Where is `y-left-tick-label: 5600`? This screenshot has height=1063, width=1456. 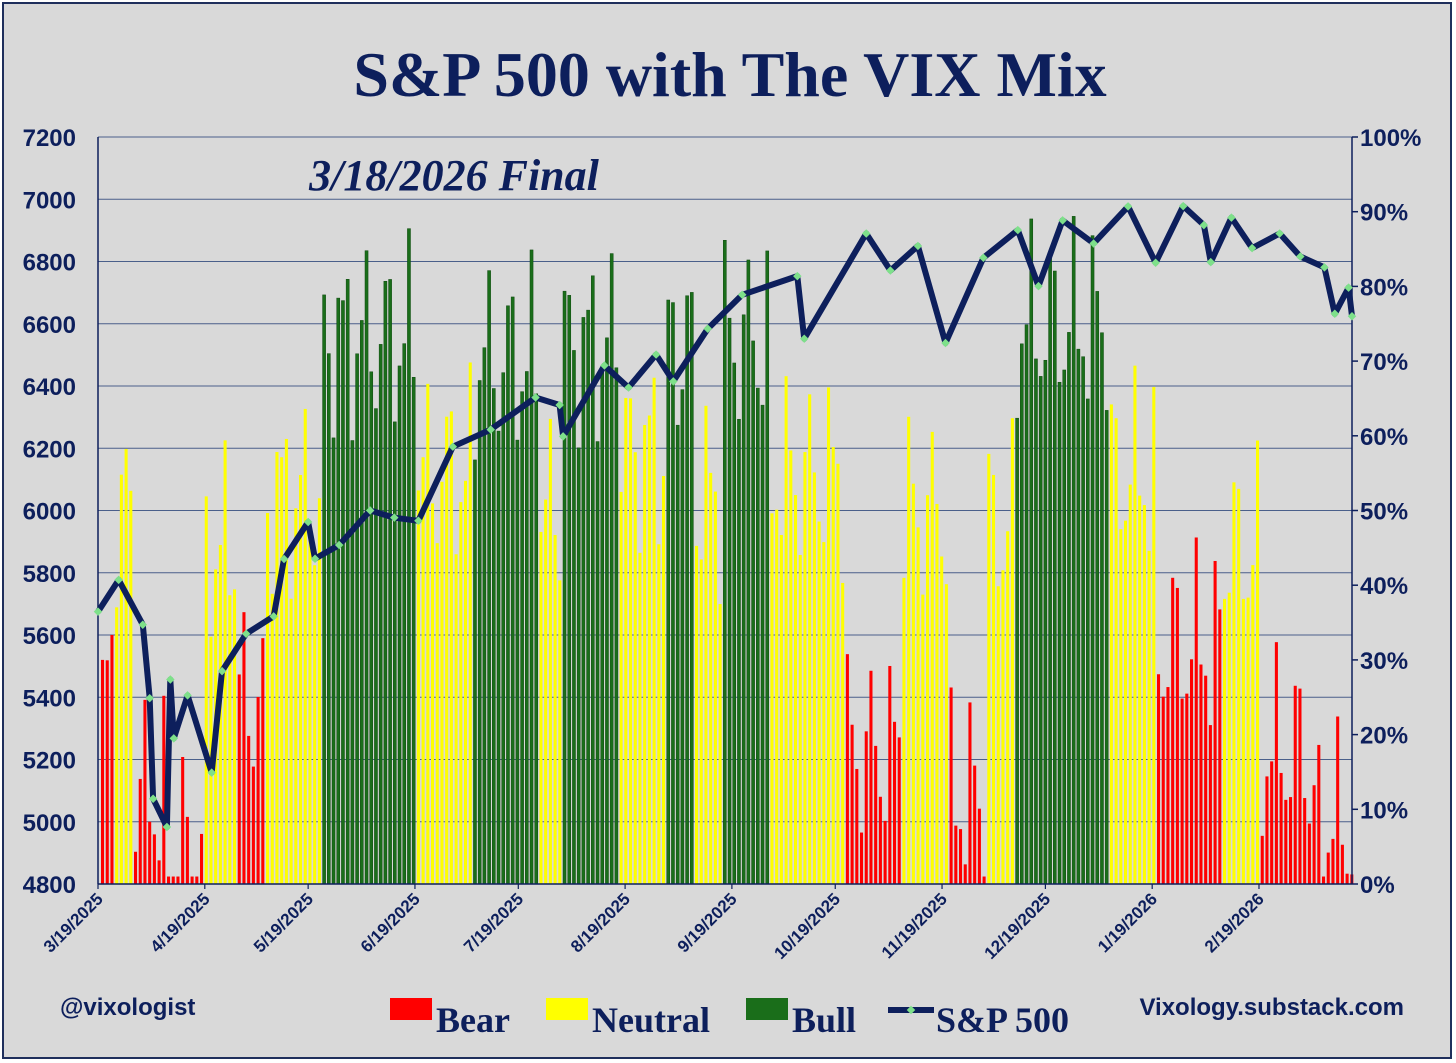 y-left-tick-label: 5600 is located at coordinates (49, 636).